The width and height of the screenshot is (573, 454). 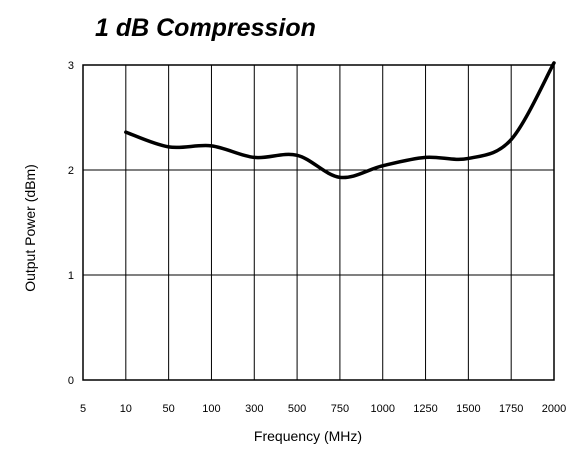 I want to click on x-tick-label: 500, so click(x=297, y=409).